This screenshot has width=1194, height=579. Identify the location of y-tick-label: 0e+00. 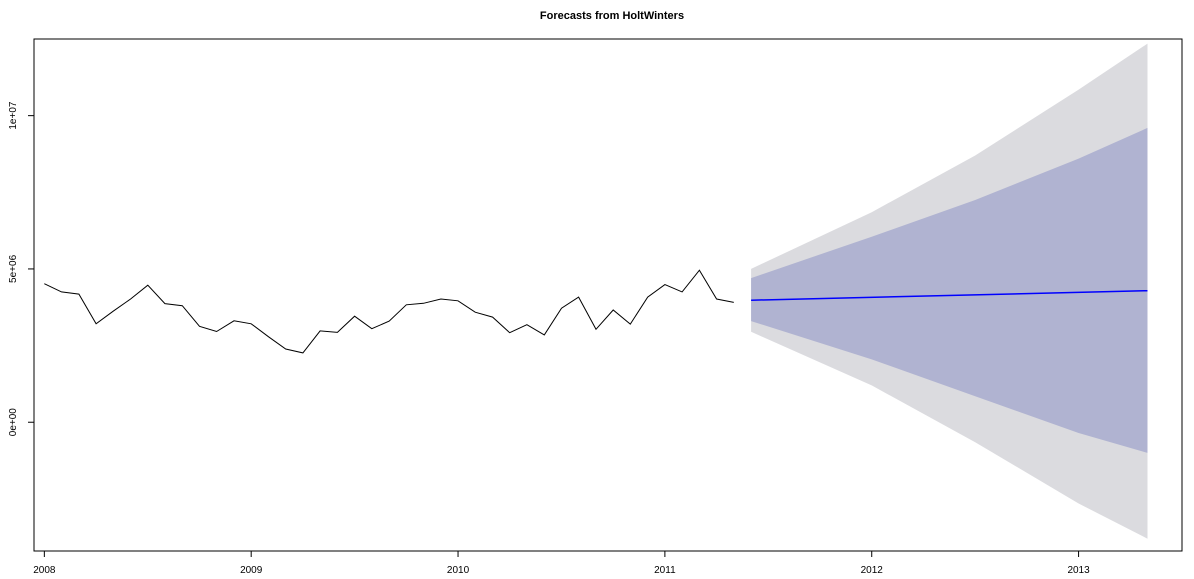
(13, 422).